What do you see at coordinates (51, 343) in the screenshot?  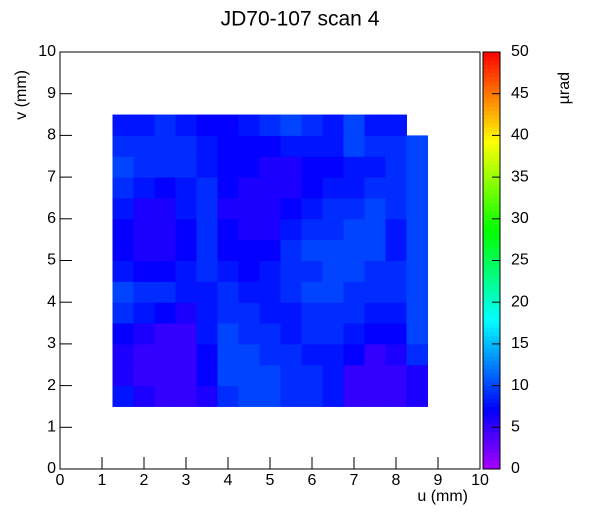 I see `y-tick-label: 3` at bounding box center [51, 343].